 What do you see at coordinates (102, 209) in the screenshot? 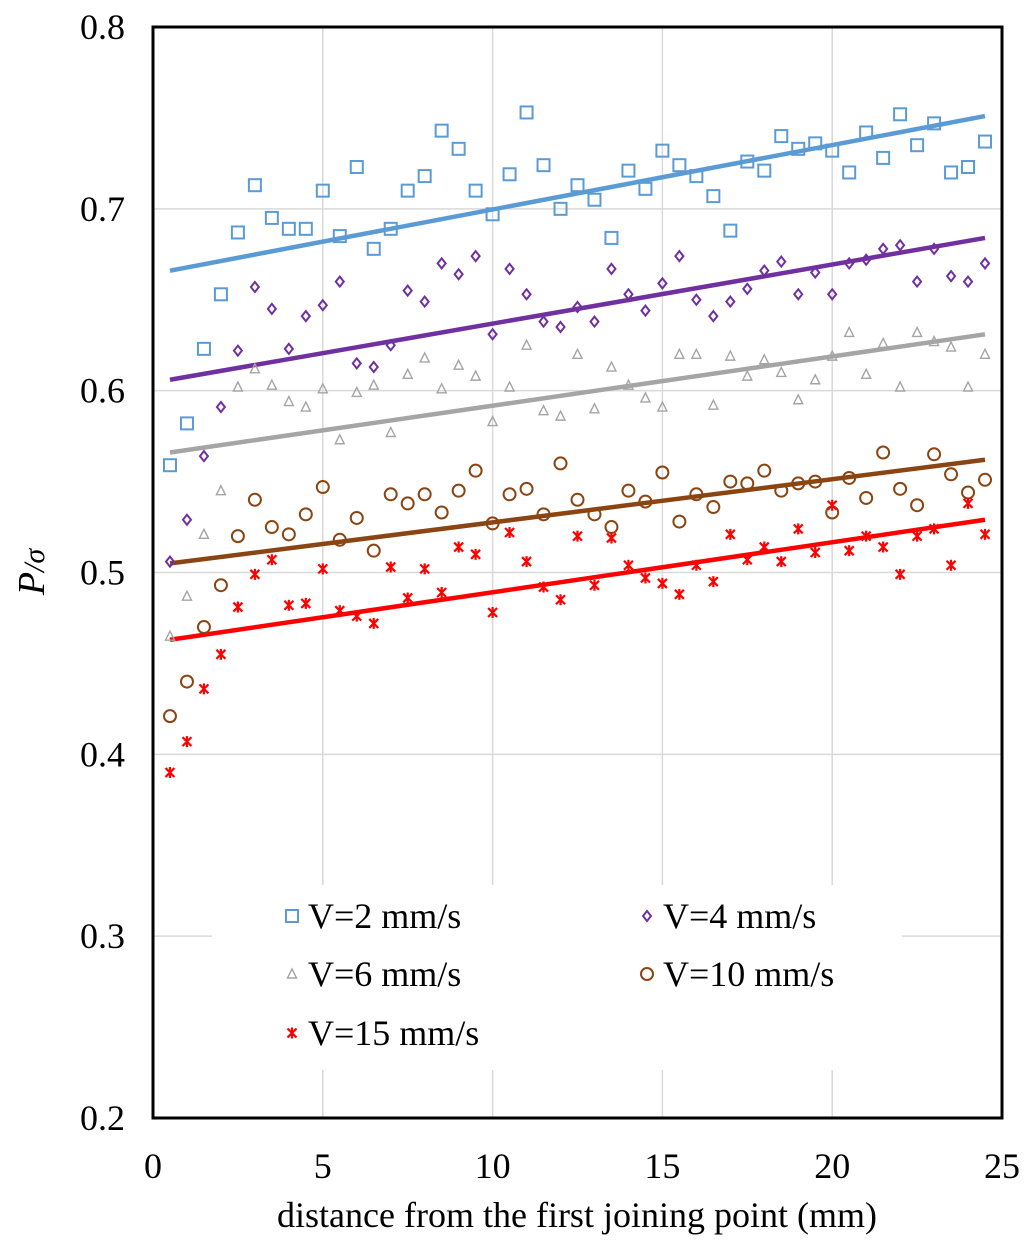
I see `y-tick-label: 0.7` at bounding box center [102, 209].